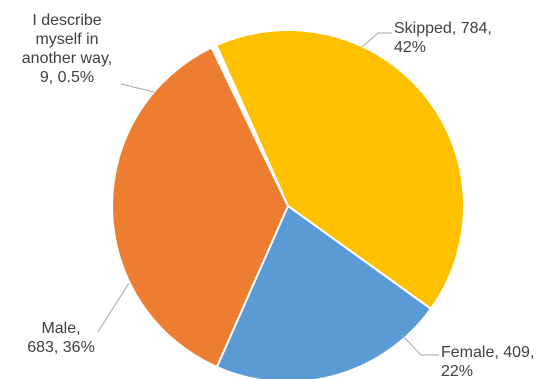 This screenshot has height=379, width=559. What do you see at coordinates (61, 347) in the screenshot?
I see `data-label-line: 683, 36%` at bounding box center [61, 347].